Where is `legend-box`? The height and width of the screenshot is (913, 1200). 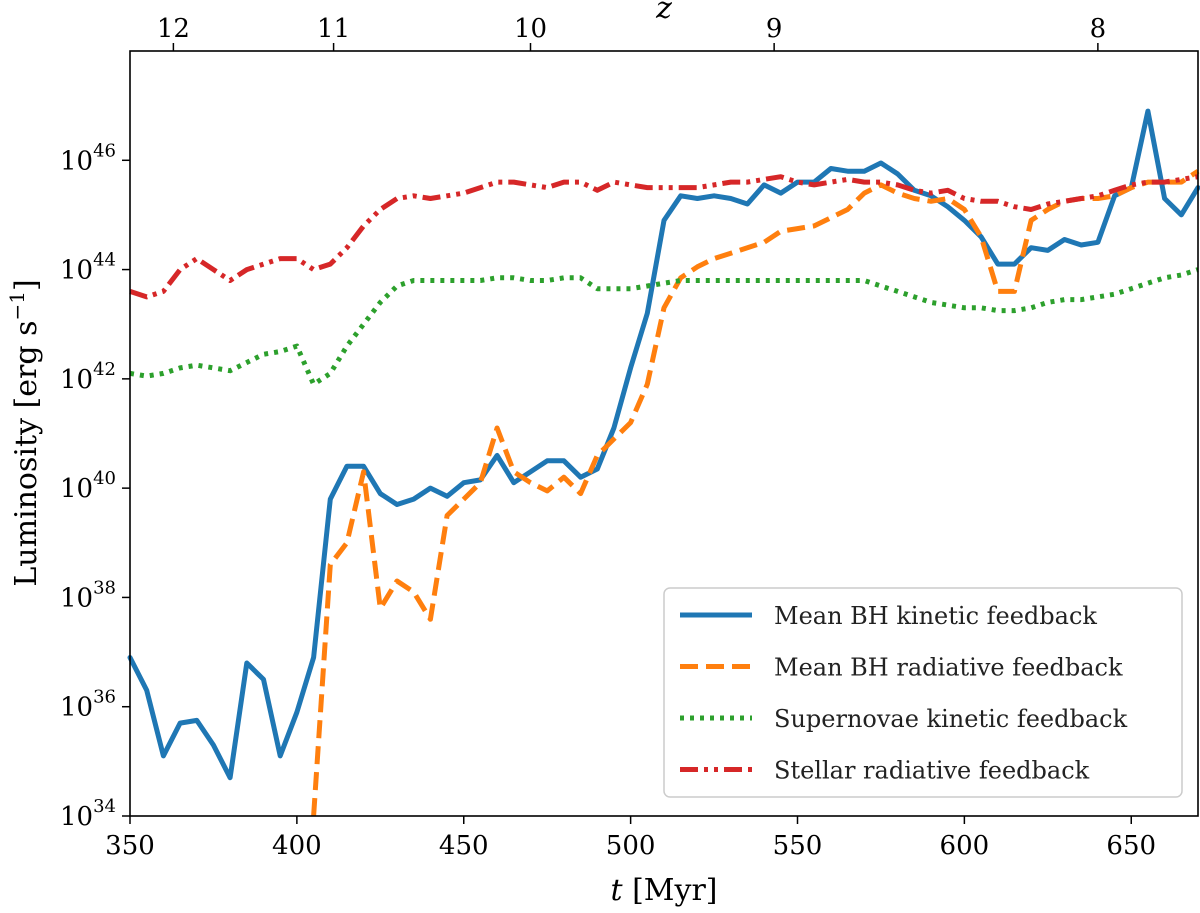 legend-box is located at coordinates (923, 692).